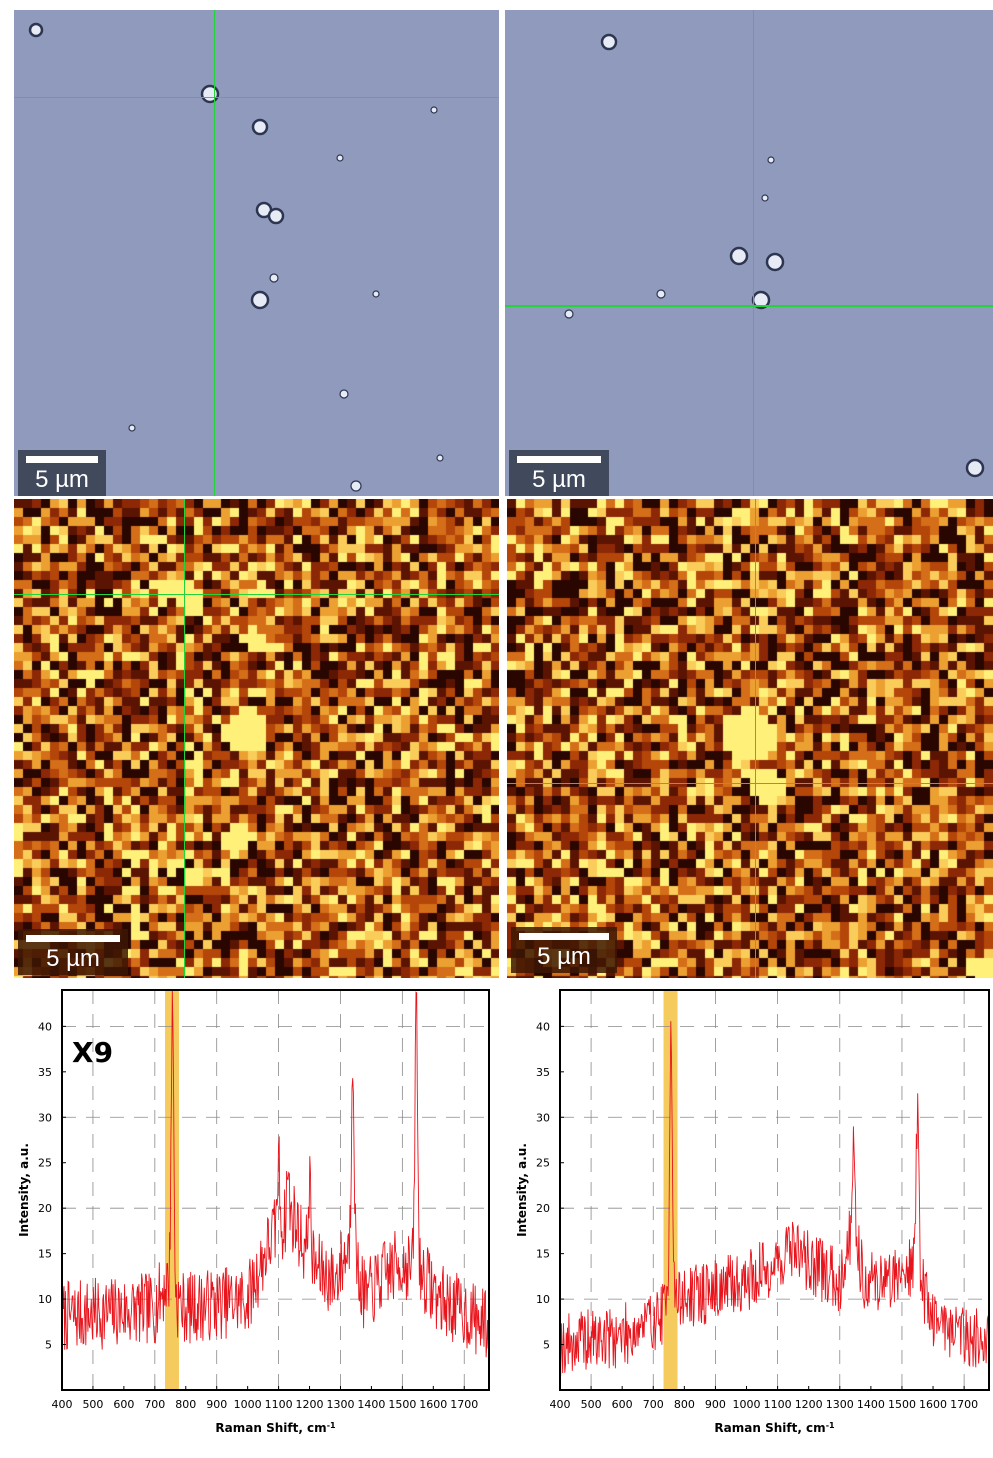  What do you see at coordinates (92, 1052) in the screenshot?
I see `panel-annotation: X9` at bounding box center [92, 1052].